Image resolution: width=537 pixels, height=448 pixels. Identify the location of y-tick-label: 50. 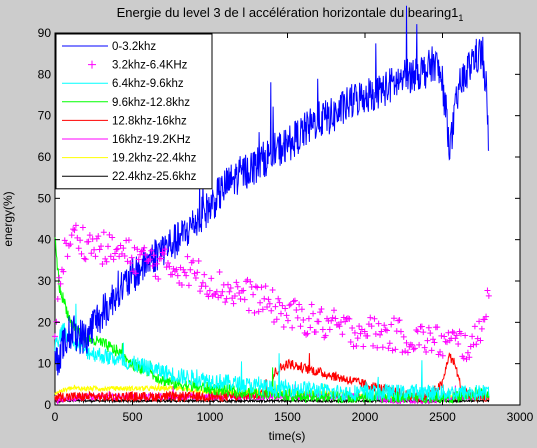
(45, 198).